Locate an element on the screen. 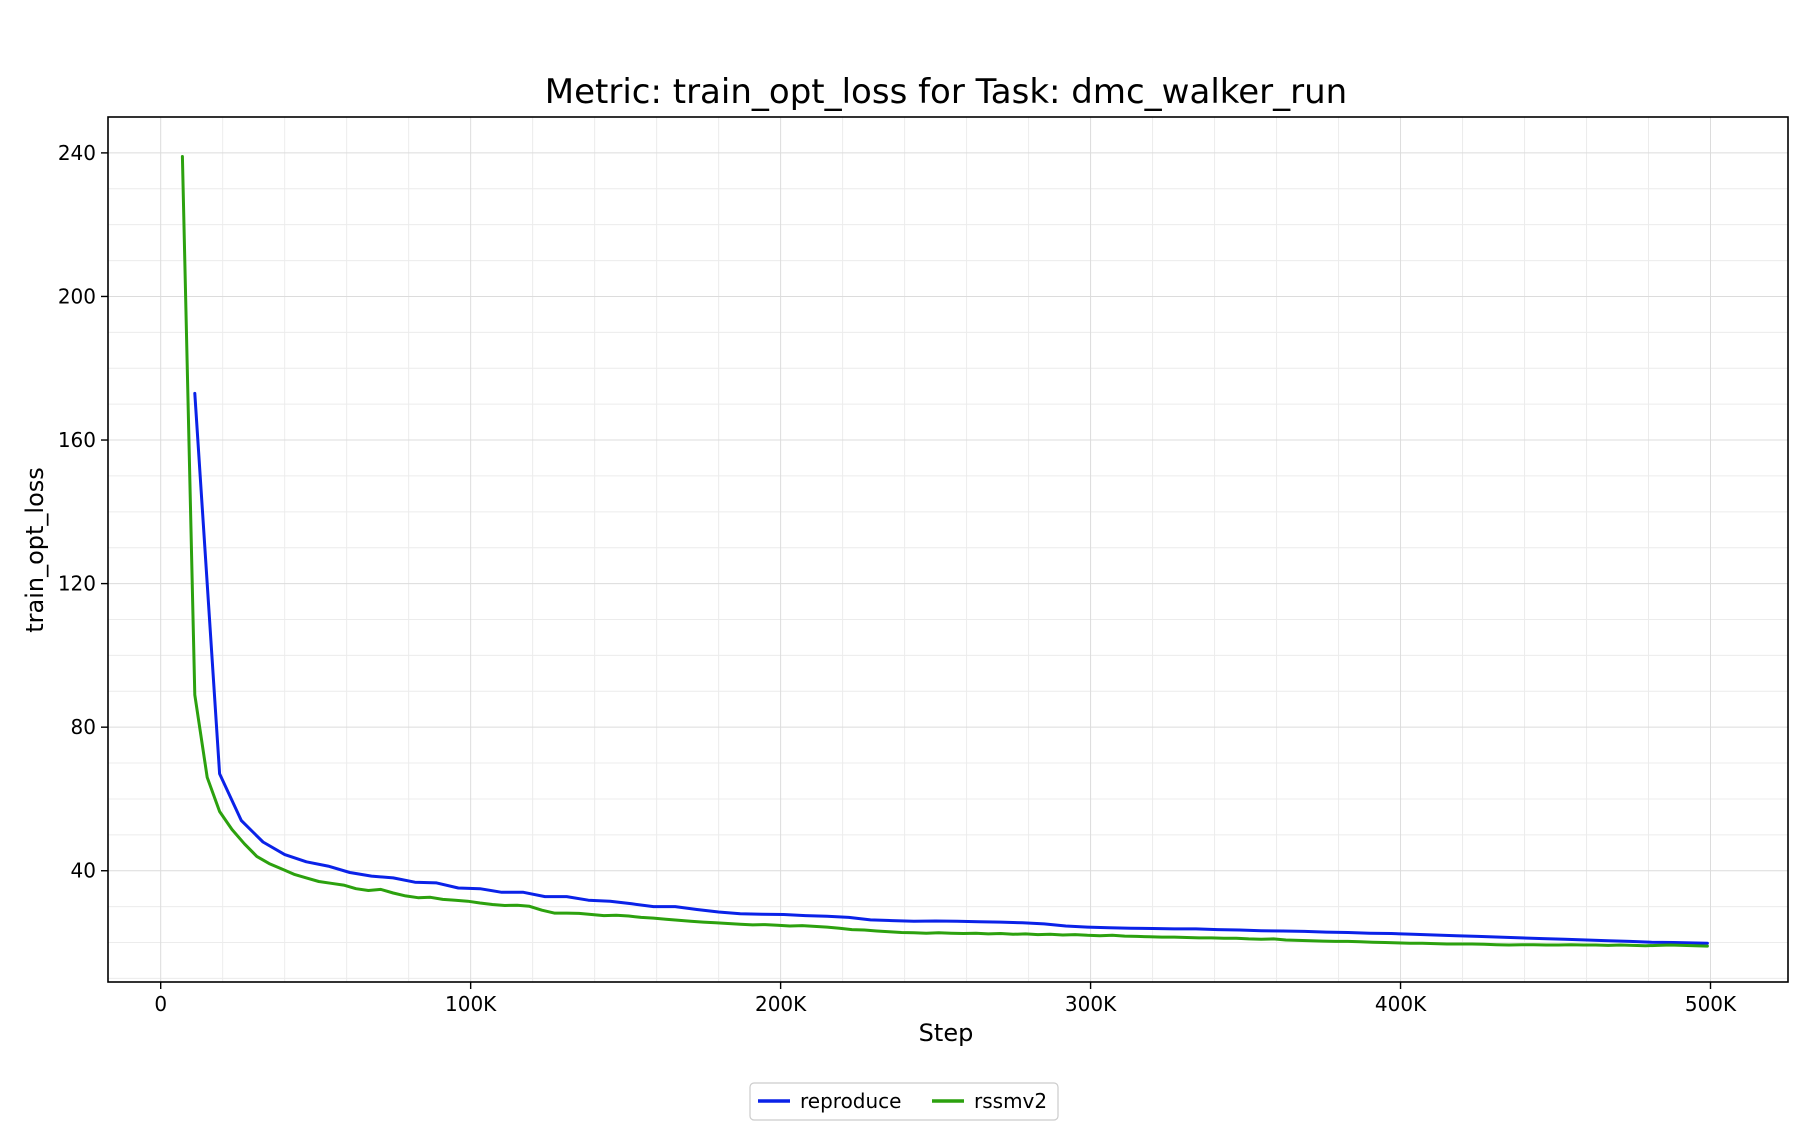 The width and height of the screenshot is (1800, 1125). legend-label-rssmv2: rssmv2 is located at coordinates (1010, 1101).